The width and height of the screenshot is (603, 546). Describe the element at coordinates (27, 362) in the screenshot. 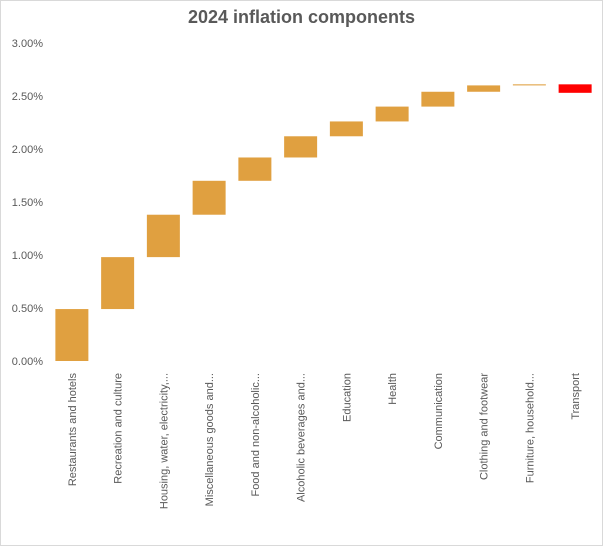

I see `y-tick-label: 0.00%` at that location.